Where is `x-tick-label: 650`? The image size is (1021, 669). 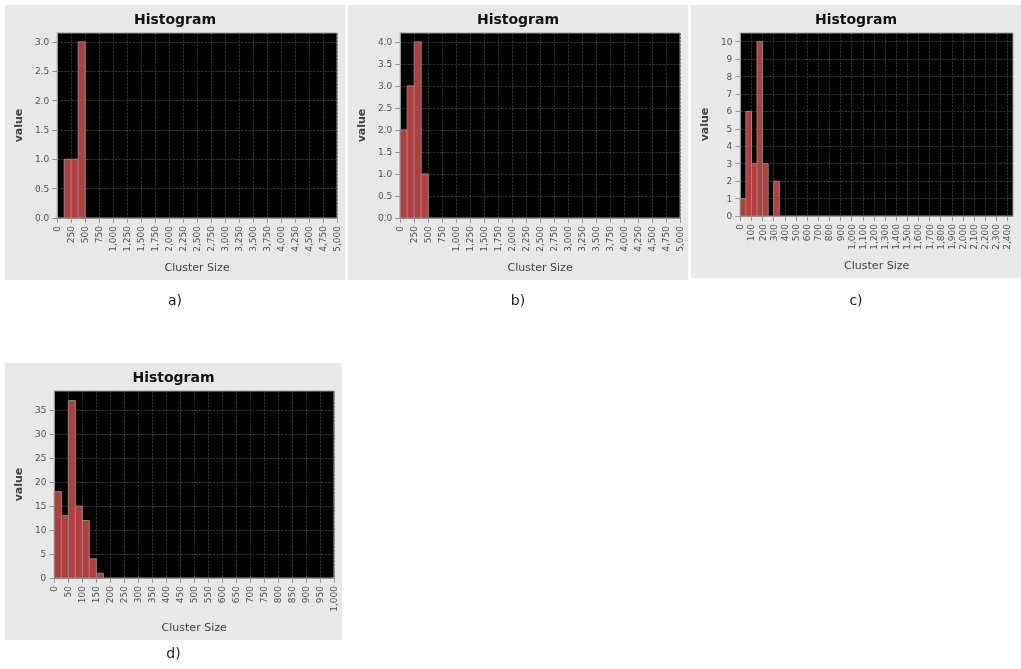 x-tick-label: 650 is located at coordinates (236, 594).